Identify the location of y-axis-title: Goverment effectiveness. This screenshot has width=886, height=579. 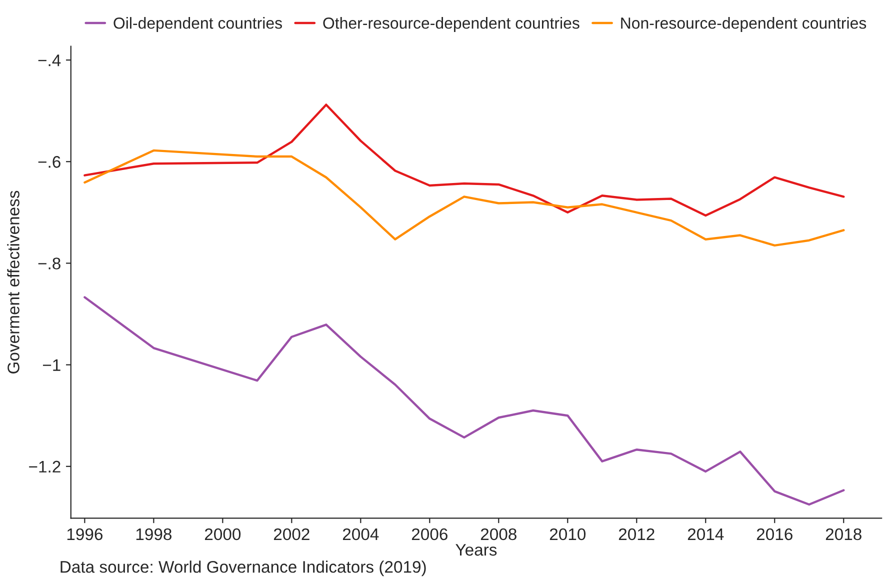
(13, 282).